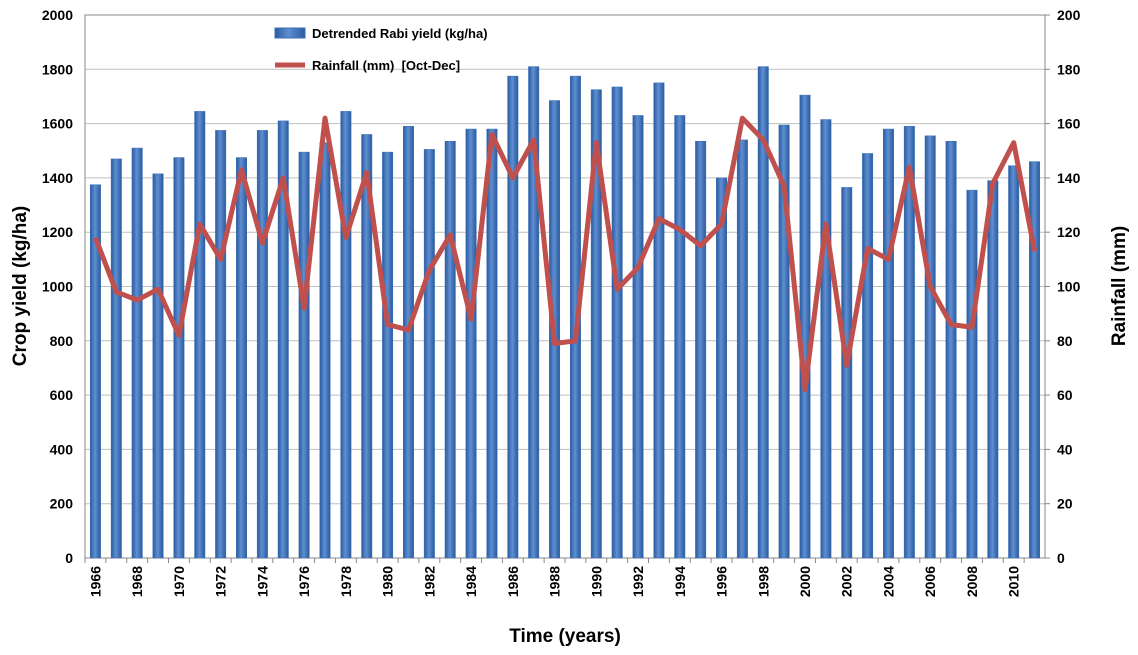 The image size is (1138, 655). Describe the element at coordinates (805, 581) in the screenshot. I see `x-tick-label: 2000` at that location.